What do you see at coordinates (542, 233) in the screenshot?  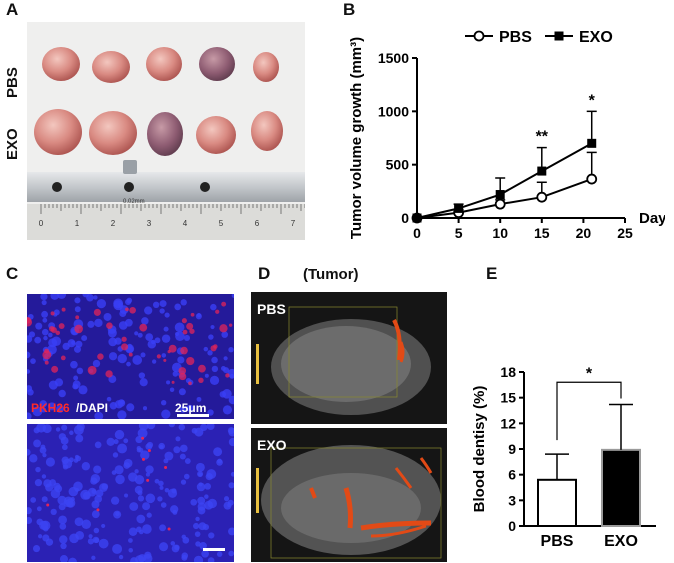 I see `x-tick-label: 15` at bounding box center [542, 233].